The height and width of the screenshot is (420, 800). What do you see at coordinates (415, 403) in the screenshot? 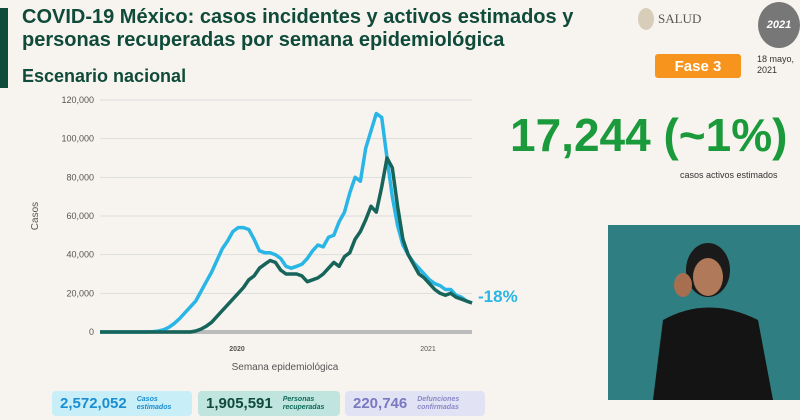
I see `stat-deaths: 220,746 Defunciones confirmadas` at bounding box center [415, 403].